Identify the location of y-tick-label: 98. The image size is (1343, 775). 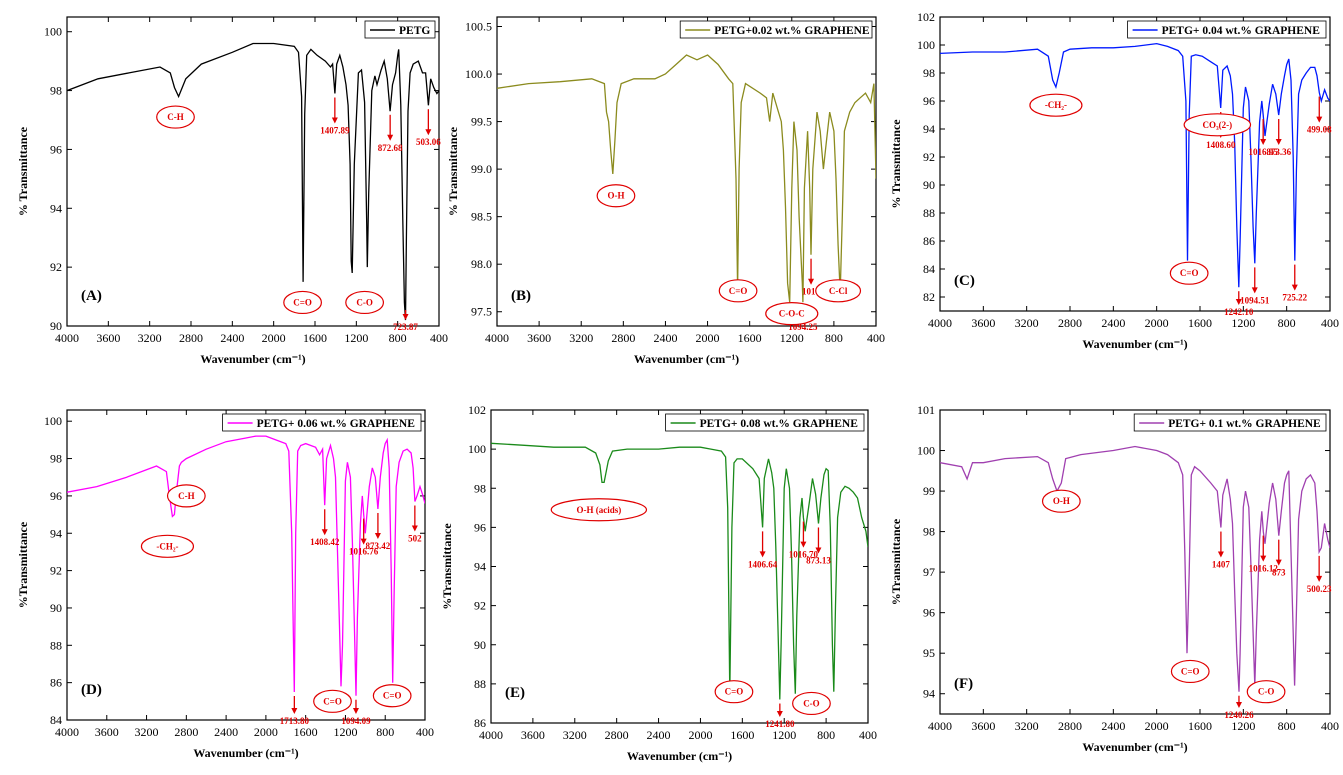
(929, 73).